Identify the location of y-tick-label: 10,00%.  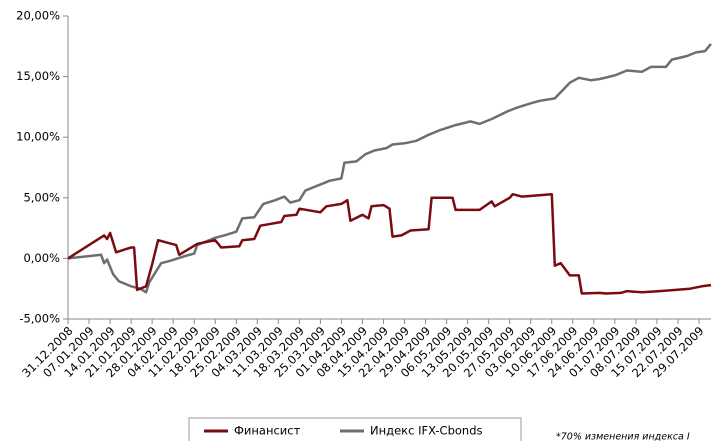
(38, 137).